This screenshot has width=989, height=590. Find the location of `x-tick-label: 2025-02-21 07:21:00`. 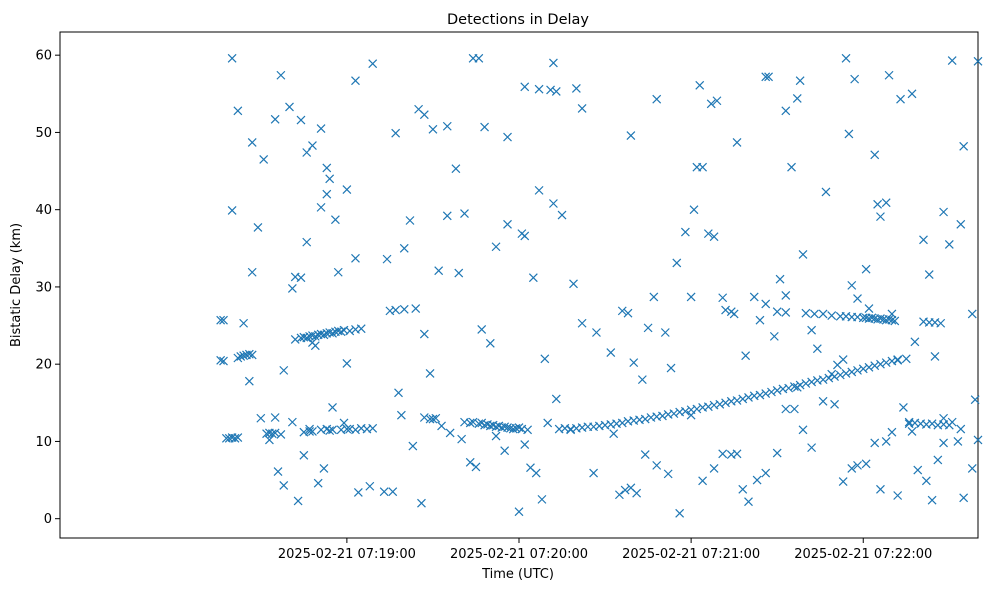

x-tick-label: 2025-02-21 07:21:00 is located at coordinates (691, 554).